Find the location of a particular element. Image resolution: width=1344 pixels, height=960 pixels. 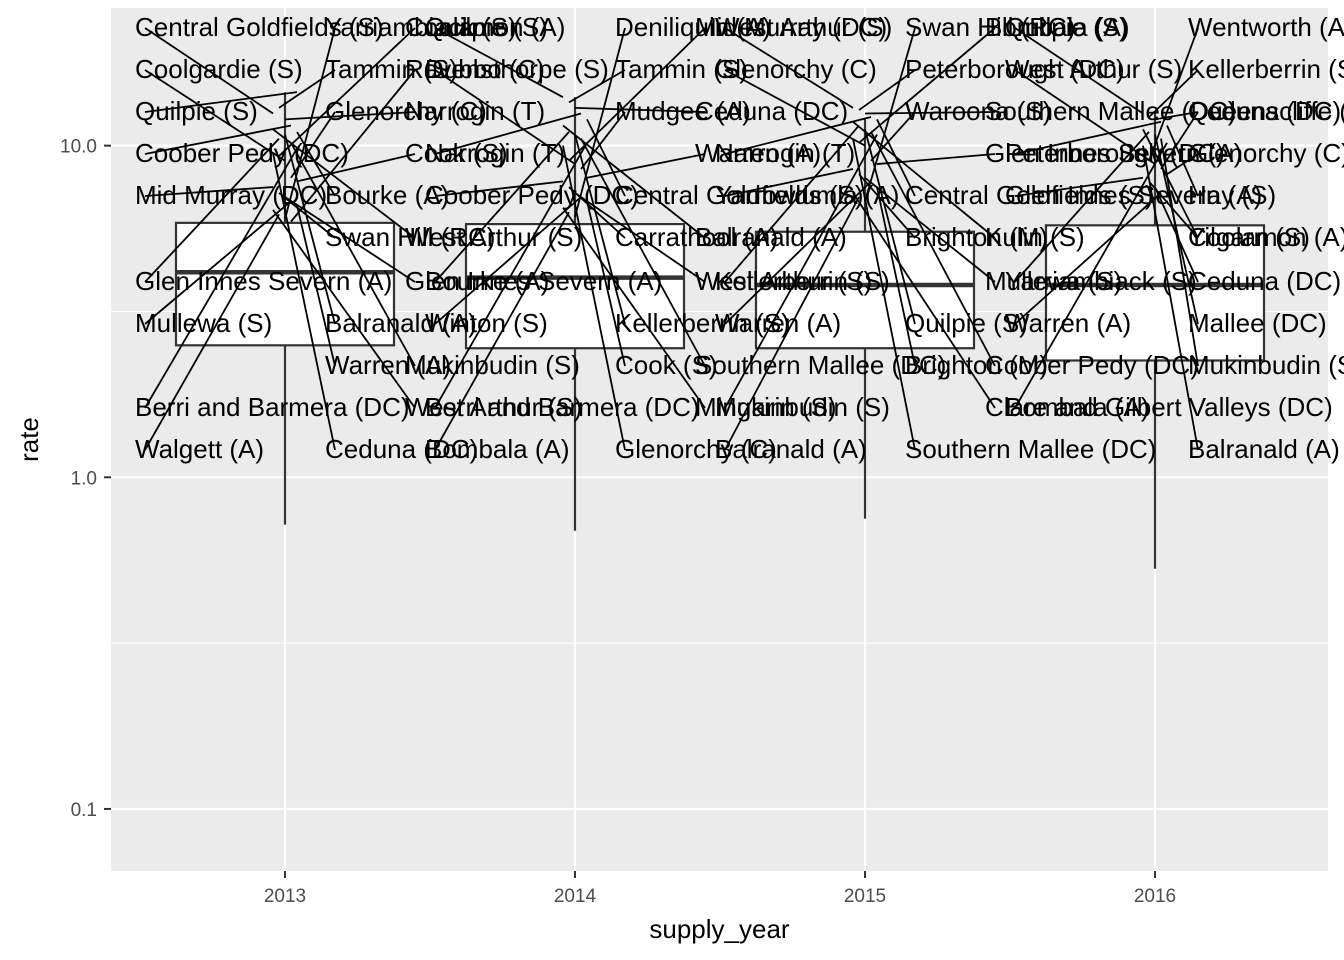

point-label: Peterborough (DC) is located at coordinates (1015, 69).